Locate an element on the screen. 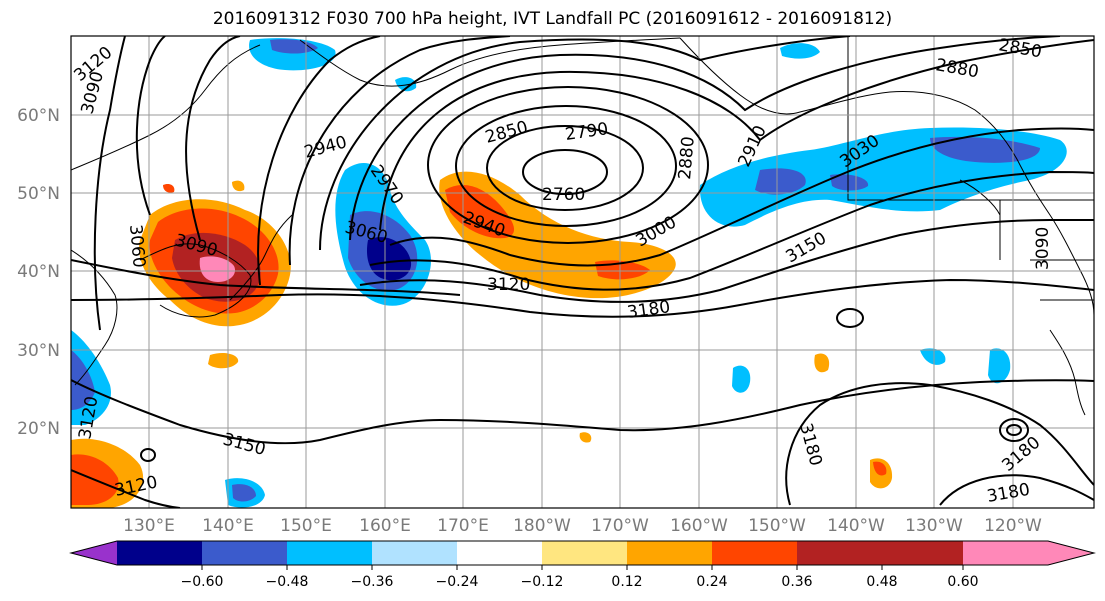  colorbar-tick-label: 0.48 is located at coordinates (881, 582).